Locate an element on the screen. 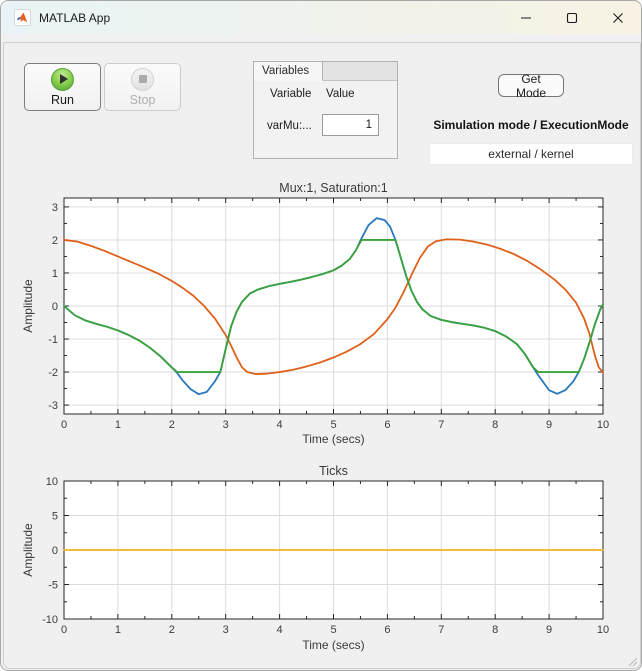  svg-text: -1 is located at coordinates (53, 340).